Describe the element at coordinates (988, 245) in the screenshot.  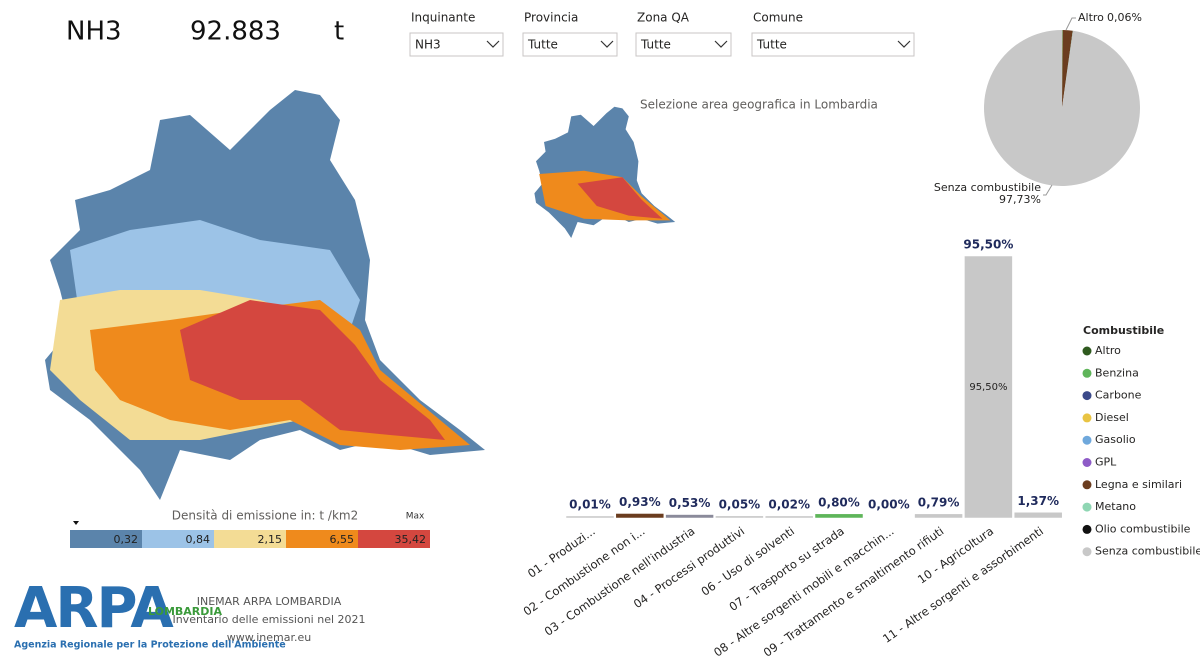
I see `bar-value-label: 95,50%` at that location.